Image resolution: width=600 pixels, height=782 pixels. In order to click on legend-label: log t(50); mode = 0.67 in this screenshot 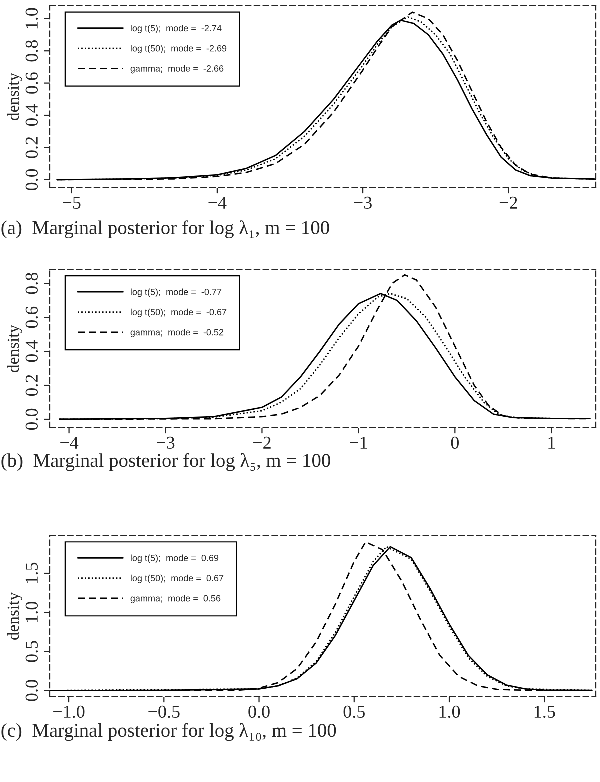, I will do `click(177, 579)`.